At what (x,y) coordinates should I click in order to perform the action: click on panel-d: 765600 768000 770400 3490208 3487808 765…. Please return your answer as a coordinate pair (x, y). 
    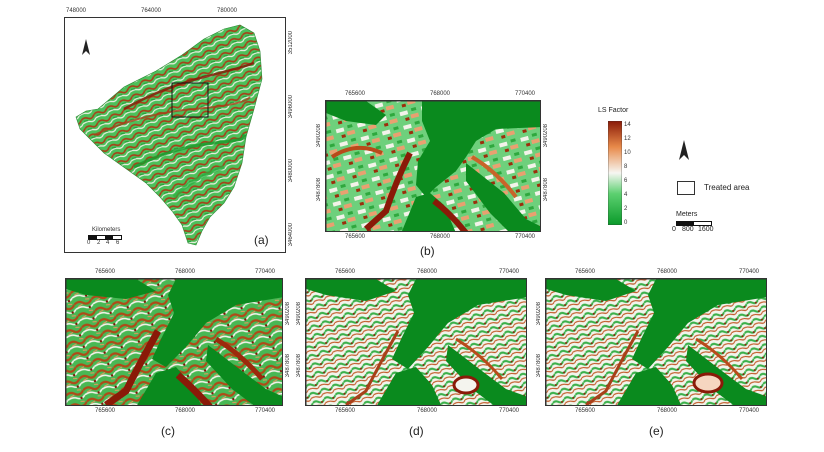
    Looking at the image, I should click on (411, 353).